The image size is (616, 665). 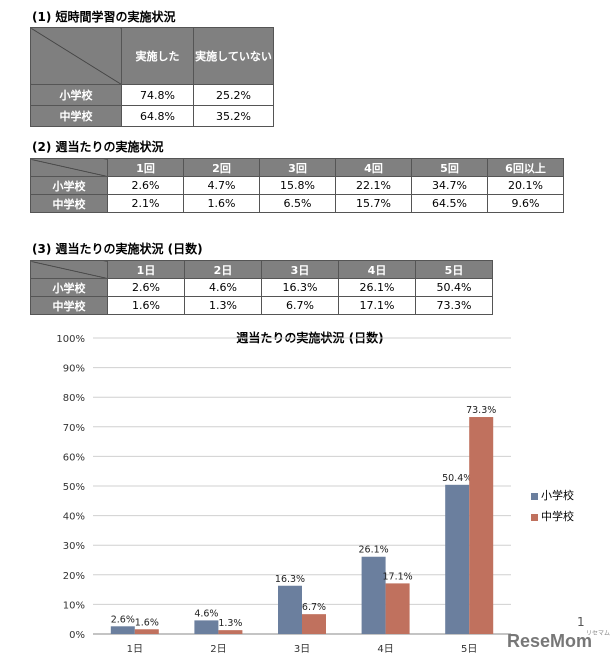 What do you see at coordinates (300, 269) in the screenshot?
I see `table3-header: 3日` at bounding box center [300, 269].